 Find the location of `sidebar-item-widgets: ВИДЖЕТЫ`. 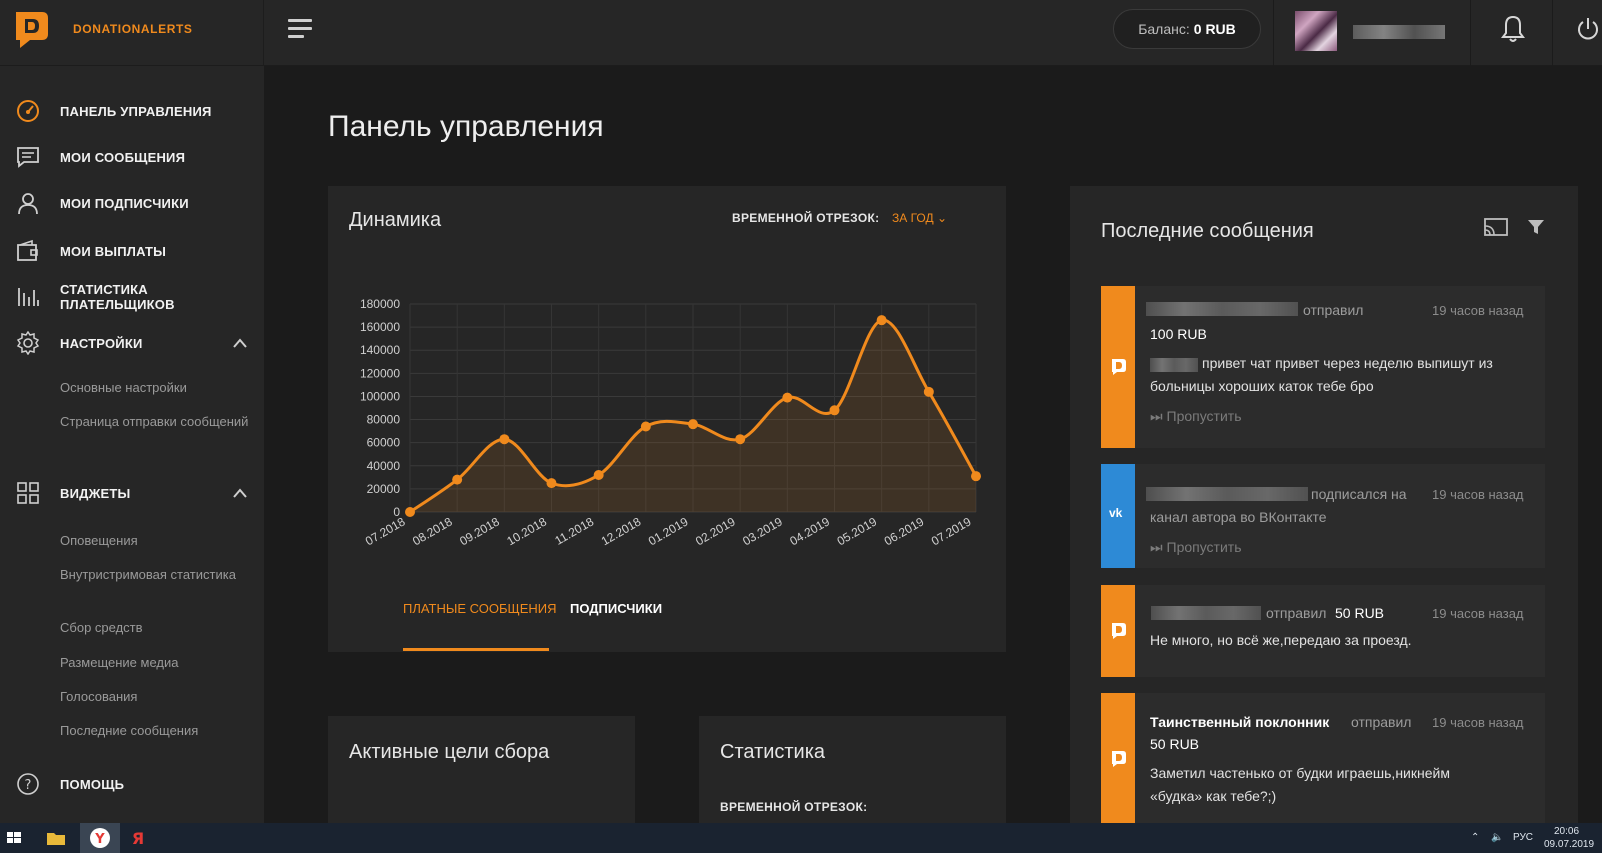

sidebar-item-widgets: ВИДЖЕТЫ is located at coordinates (132, 493).